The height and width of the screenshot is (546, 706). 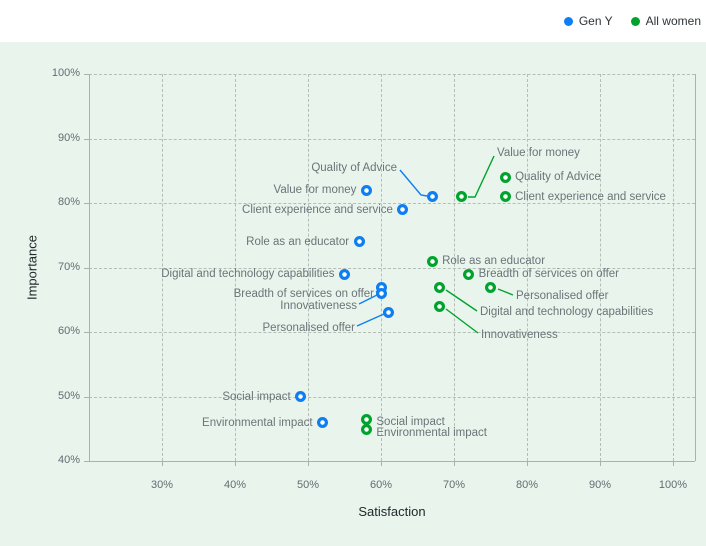 I want to click on x-axis-title: Satisfaction, so click(x=392, y=511).